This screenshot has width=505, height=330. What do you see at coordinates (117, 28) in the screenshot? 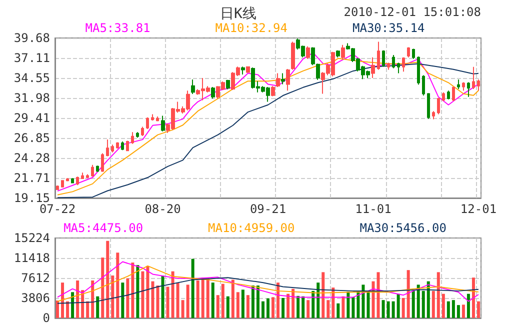
I see `text: MA5:33.81` at bounding box center [117, 28].